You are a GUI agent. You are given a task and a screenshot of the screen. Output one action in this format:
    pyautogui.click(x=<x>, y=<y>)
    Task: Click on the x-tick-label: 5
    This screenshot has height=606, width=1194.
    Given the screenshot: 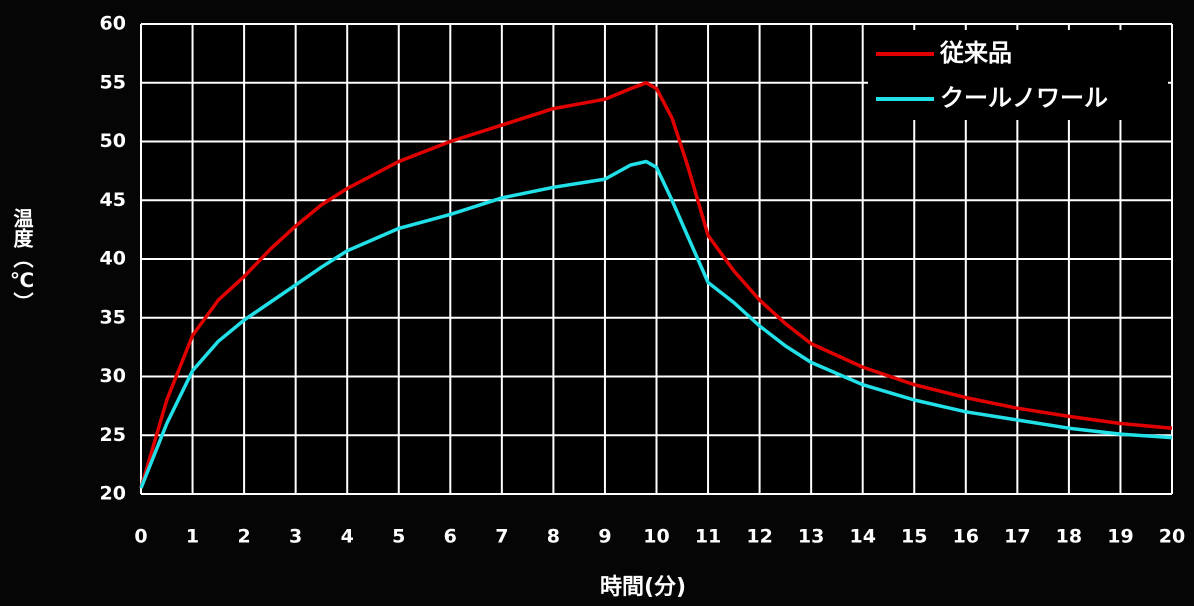 What is the action you would take?
    pyautogui.click(x=398, y=537)
    